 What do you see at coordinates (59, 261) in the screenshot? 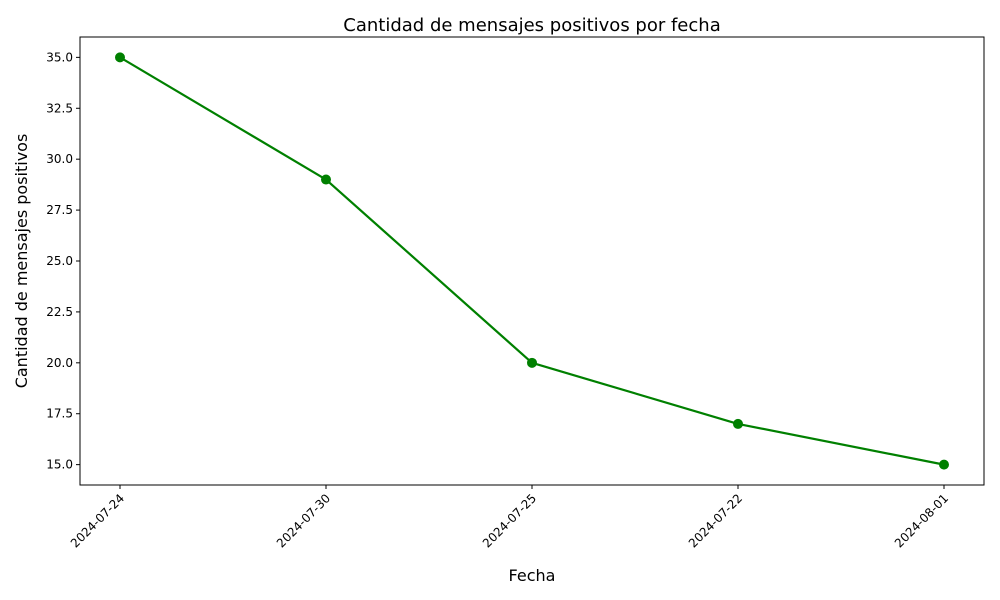
I see `y-tick-label: 25.0` at bounding box center [59, 261].